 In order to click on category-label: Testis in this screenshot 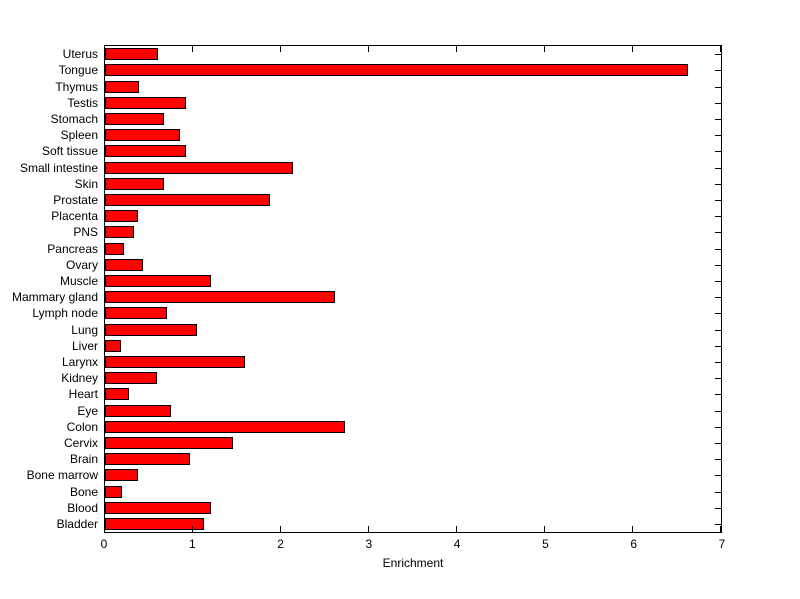, I will do `click(82, 102)`.